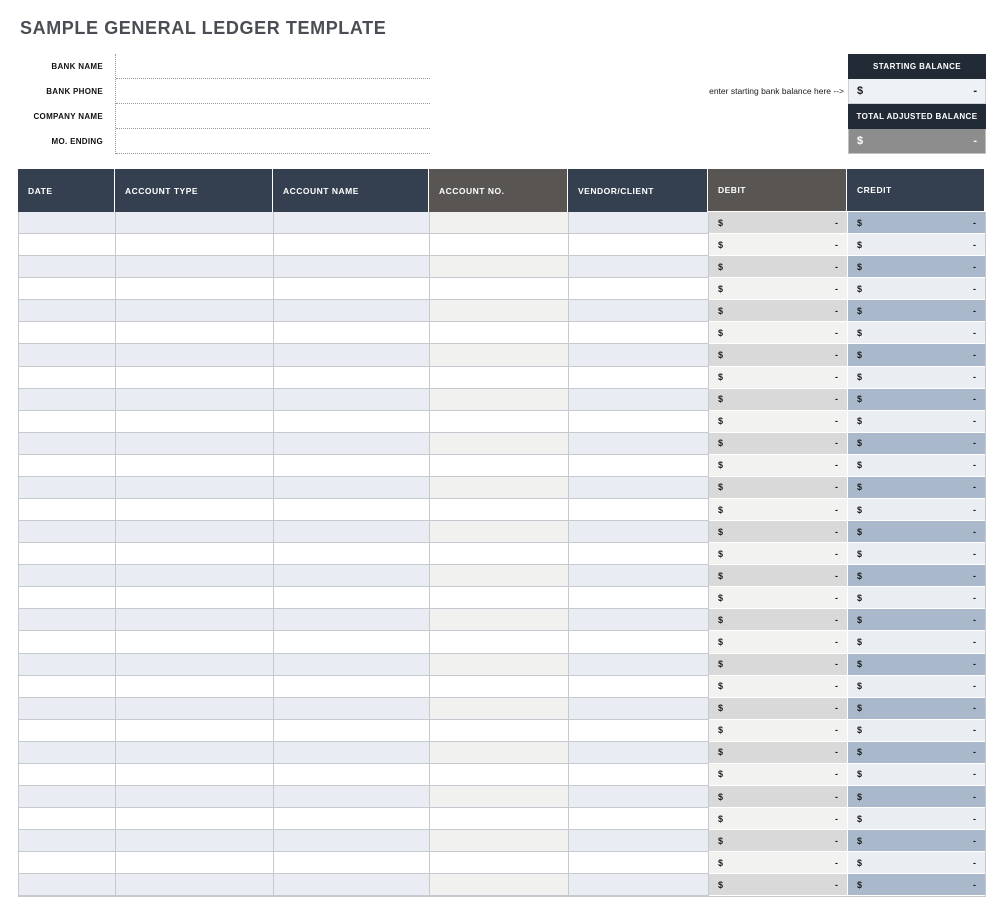 This screenshot has width=1008, height=919. Describe the element at coordinates (273, 141) in the screenshot. I see `mo-ending-field` at that location.